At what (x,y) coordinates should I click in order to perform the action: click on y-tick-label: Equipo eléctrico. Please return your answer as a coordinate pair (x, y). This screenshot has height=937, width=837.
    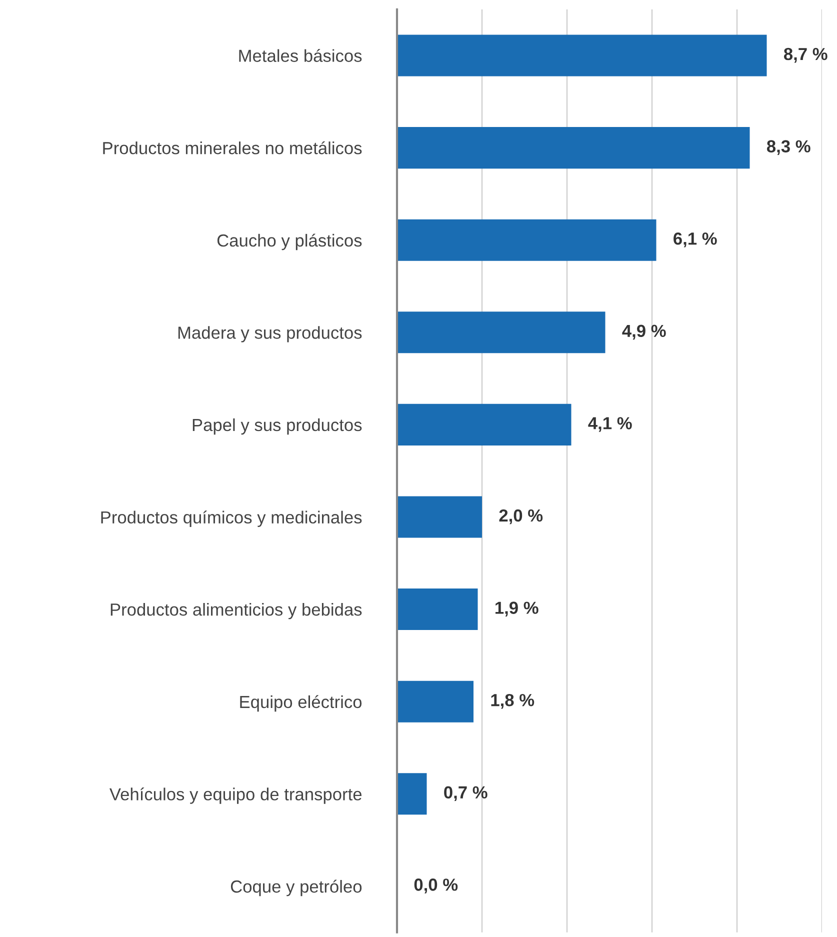
    Looking at the image, I should click on (301, 703).